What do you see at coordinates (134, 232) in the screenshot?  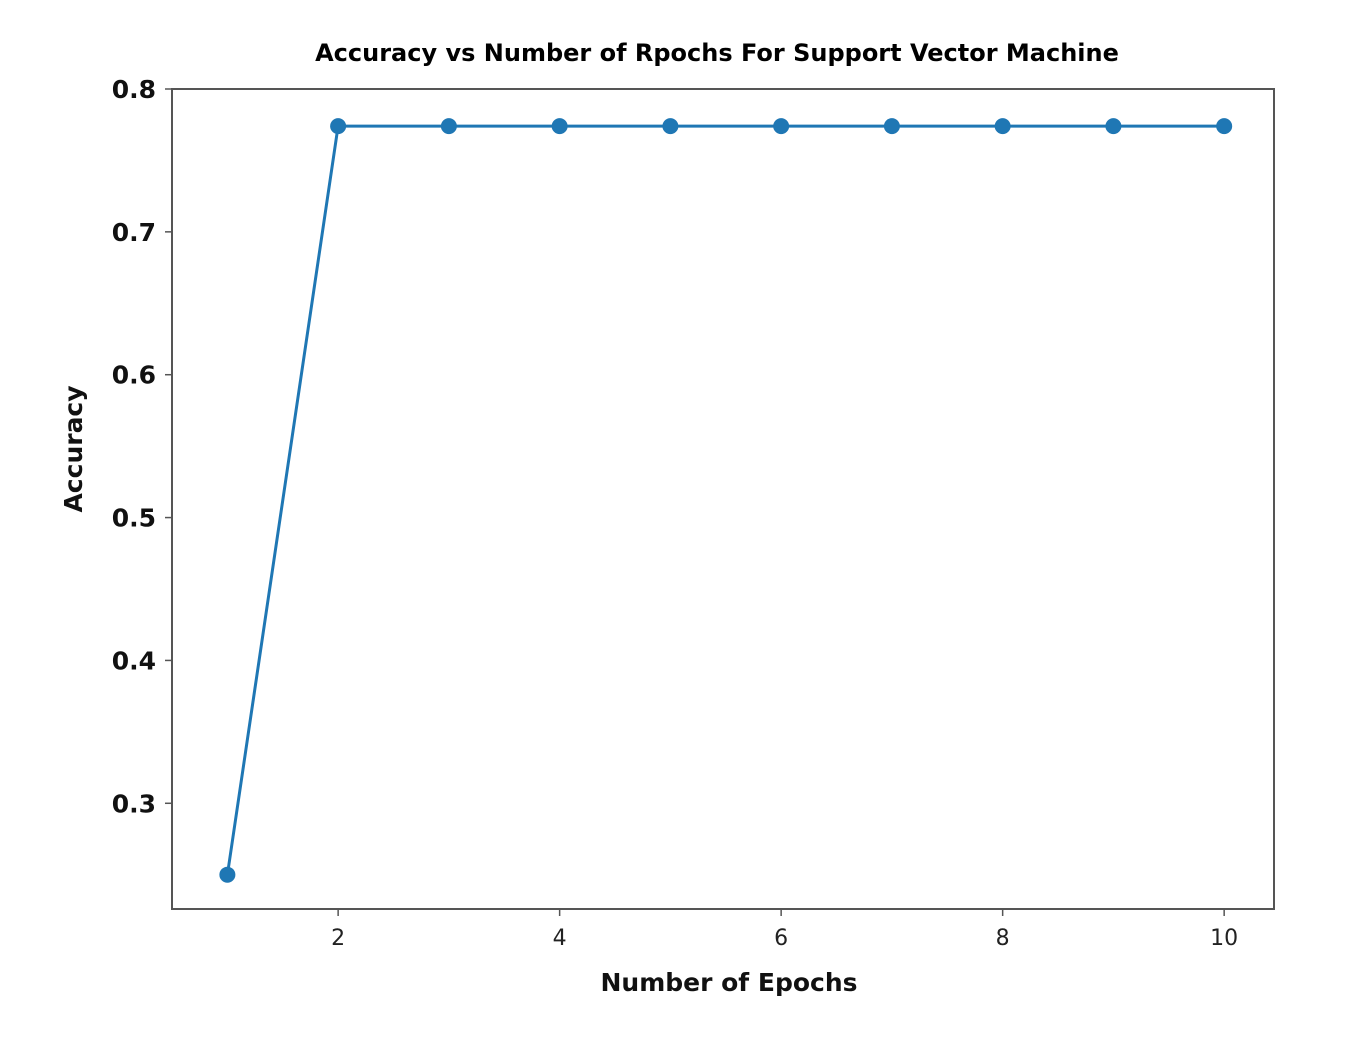 I see `y-tick-label: 0.7` at bounding box center [134, 232].